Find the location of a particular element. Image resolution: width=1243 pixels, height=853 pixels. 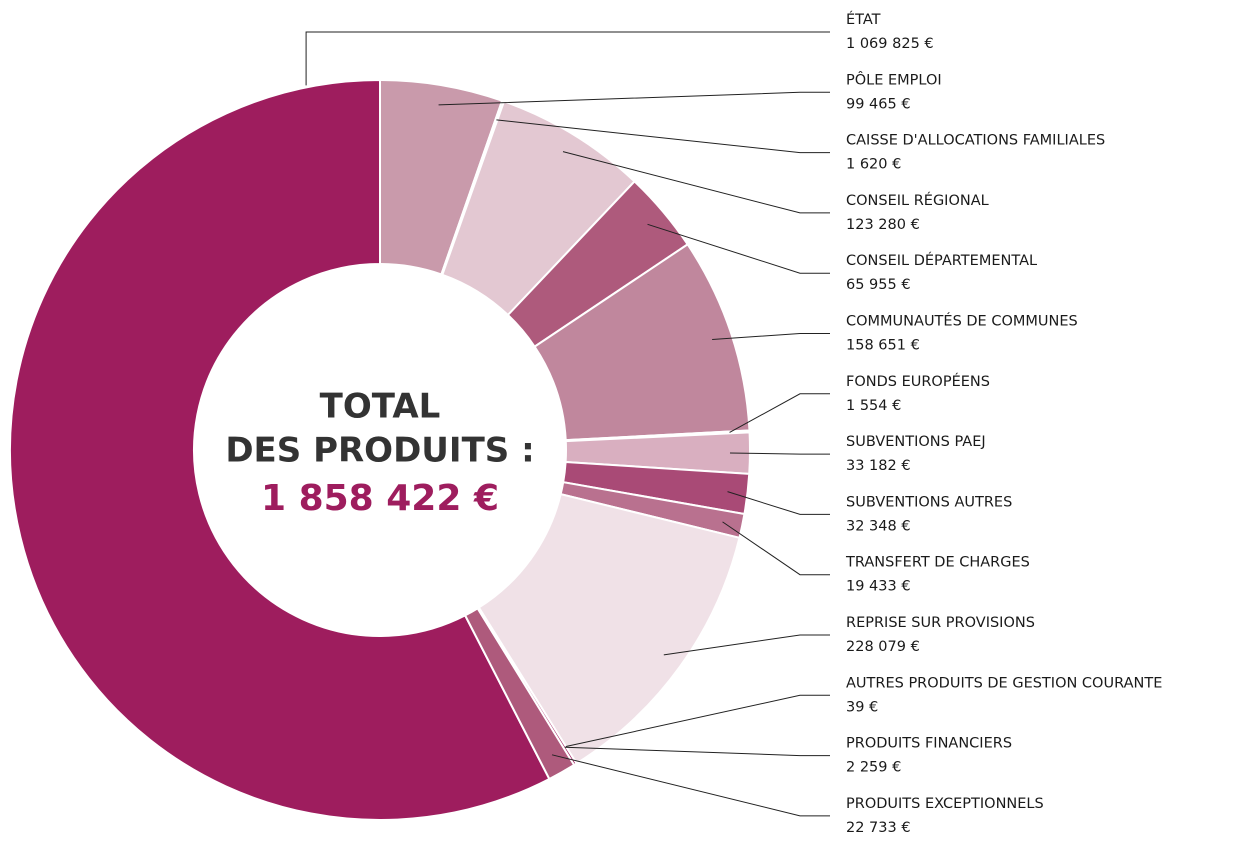

legend-label: FONDS EUROPÉENS is located at coordinates (918, 381).